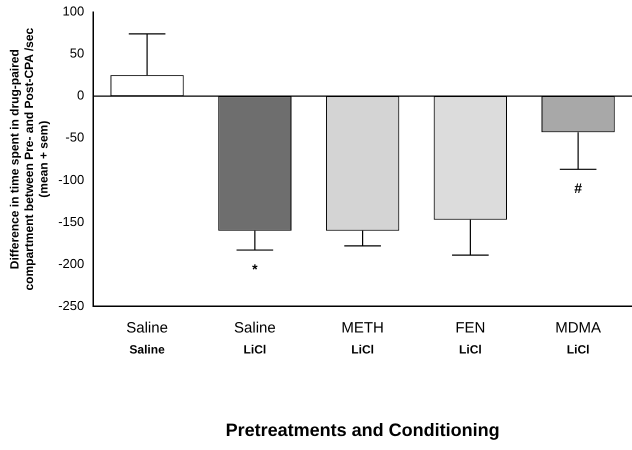 The width and height of the screenshot is (632, 450). I want to click on y-tick-label: 50, so click(77, 53).